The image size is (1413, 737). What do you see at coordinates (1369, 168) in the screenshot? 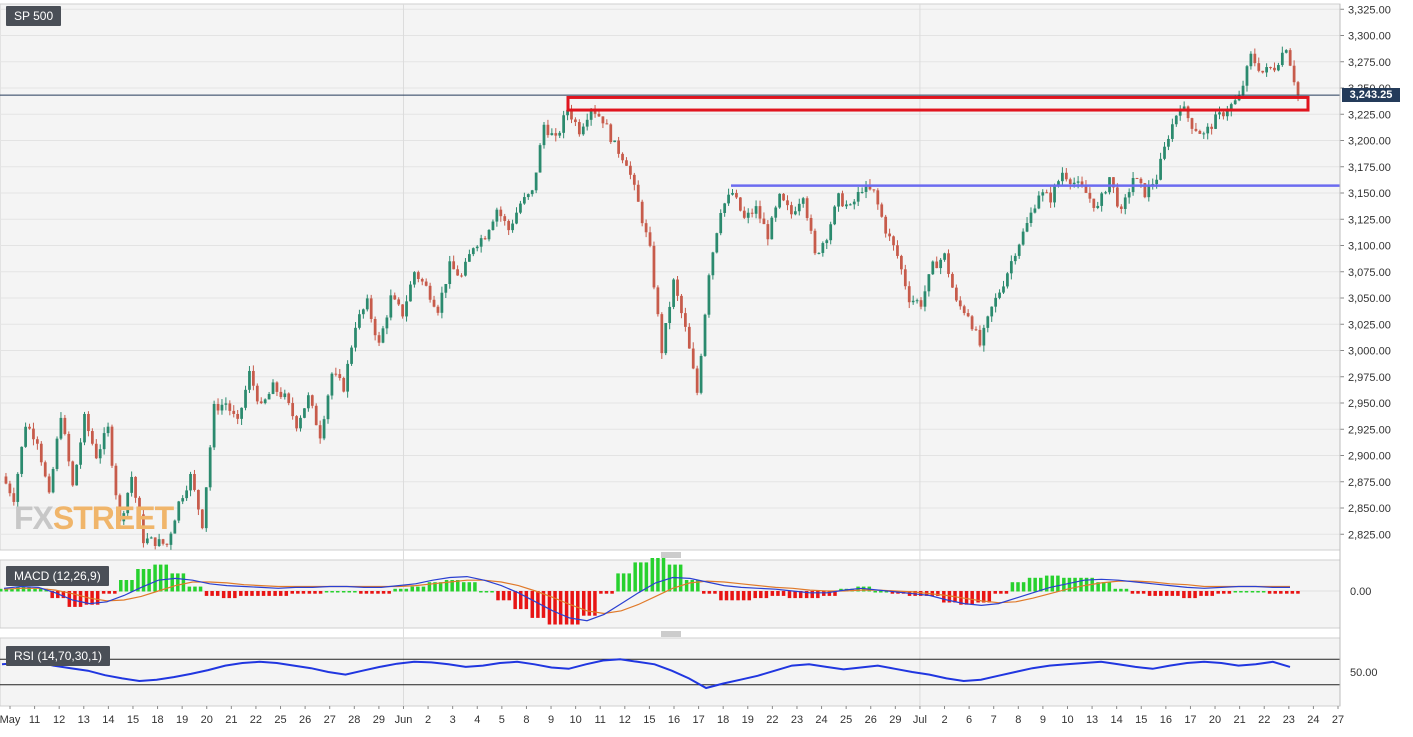
I see `y-tick-label: 3,175.00` at bounding box center [1369, 168].